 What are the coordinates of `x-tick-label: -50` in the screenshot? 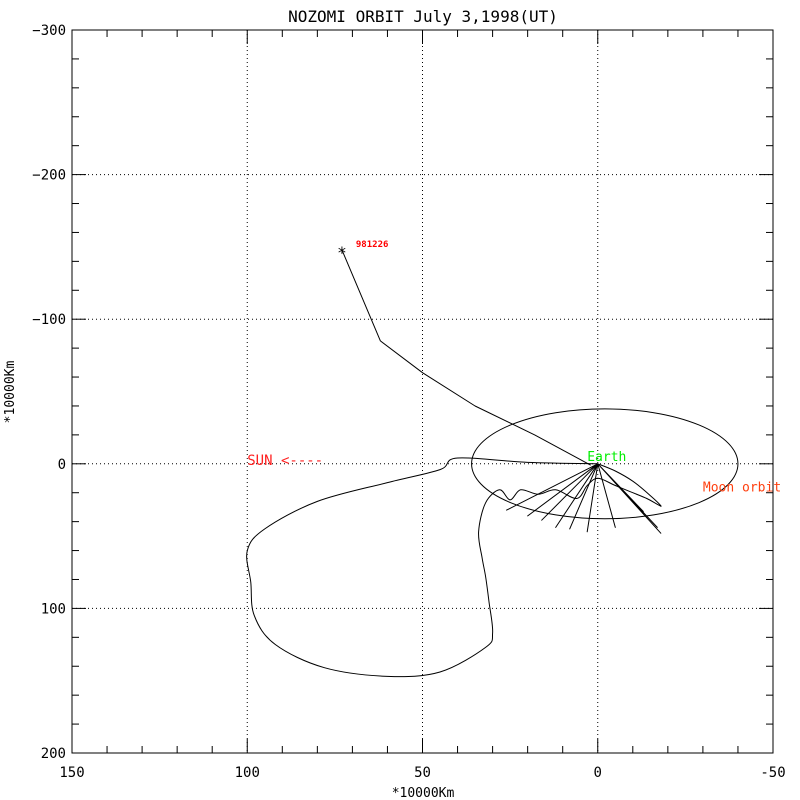 It's located at (772, 773).